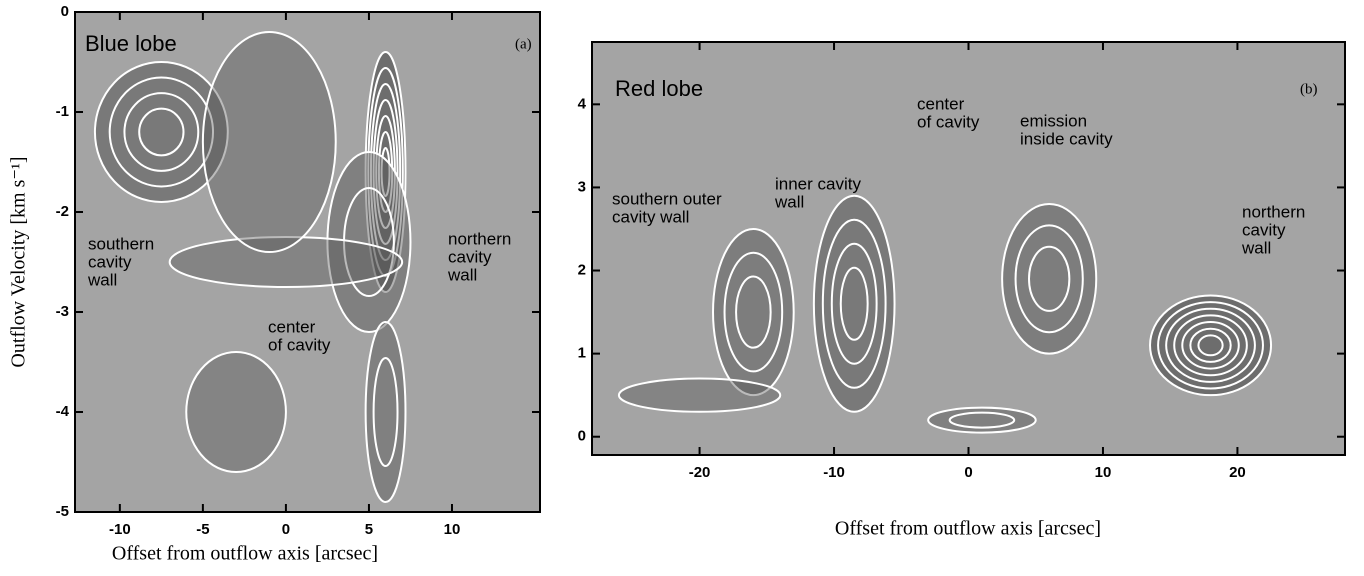 The height and width of the screenshot is (576, 1364). What do you see at coordinates (650, 216) in the screenshot?
I see `annotation: cavity wall` at bounding box center [650, 216].